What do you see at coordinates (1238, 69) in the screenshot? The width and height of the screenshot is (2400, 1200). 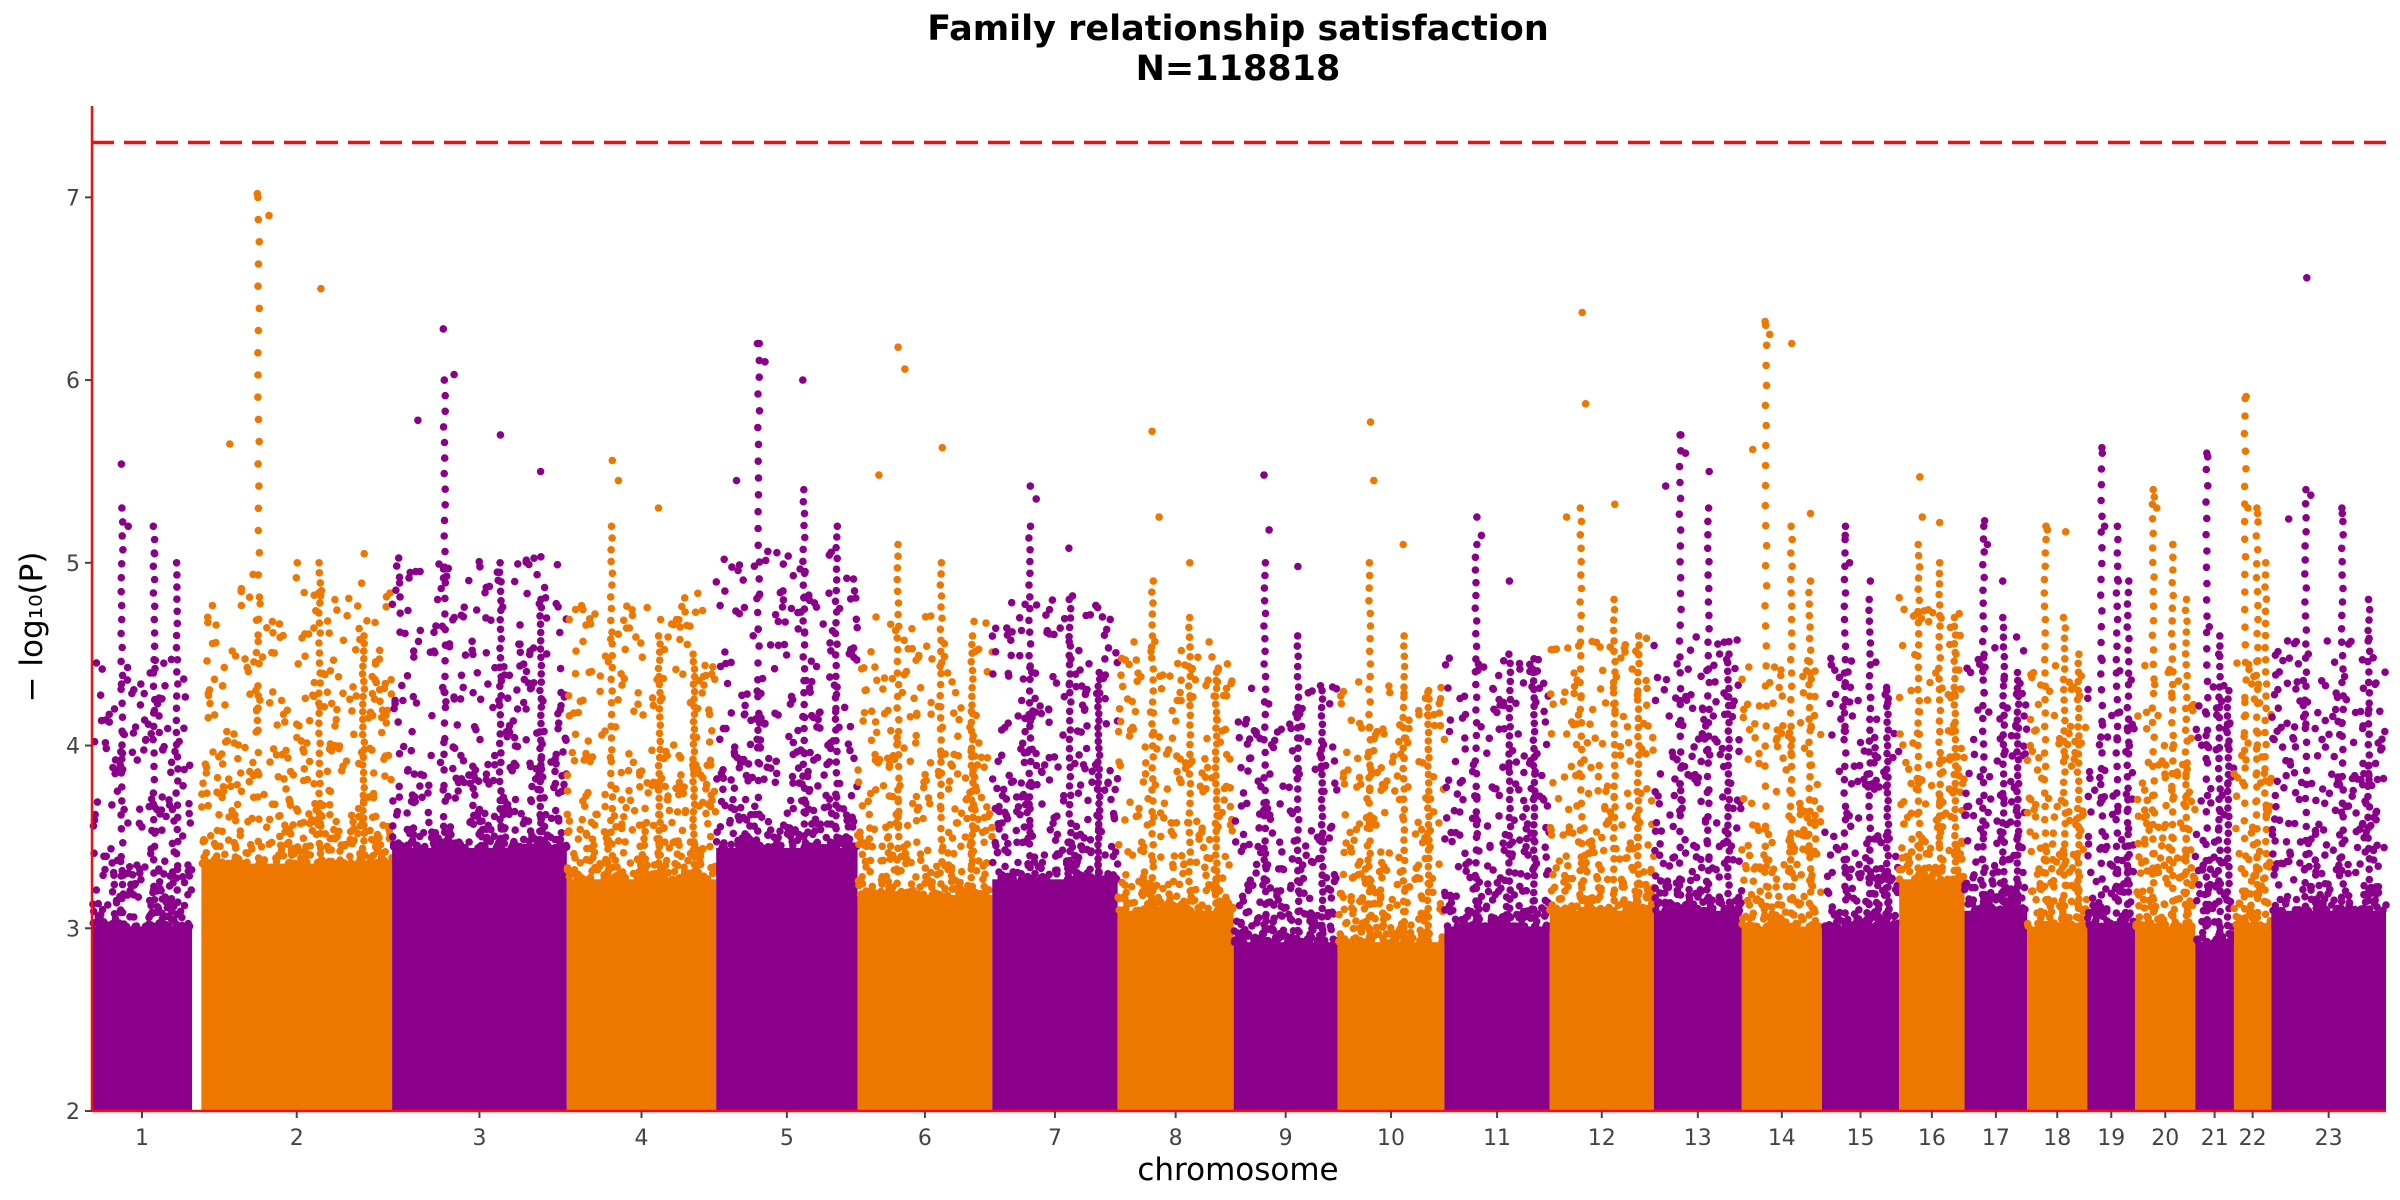 I see `chart-subtitle: N=118818` at bounding box center [1238, 69].